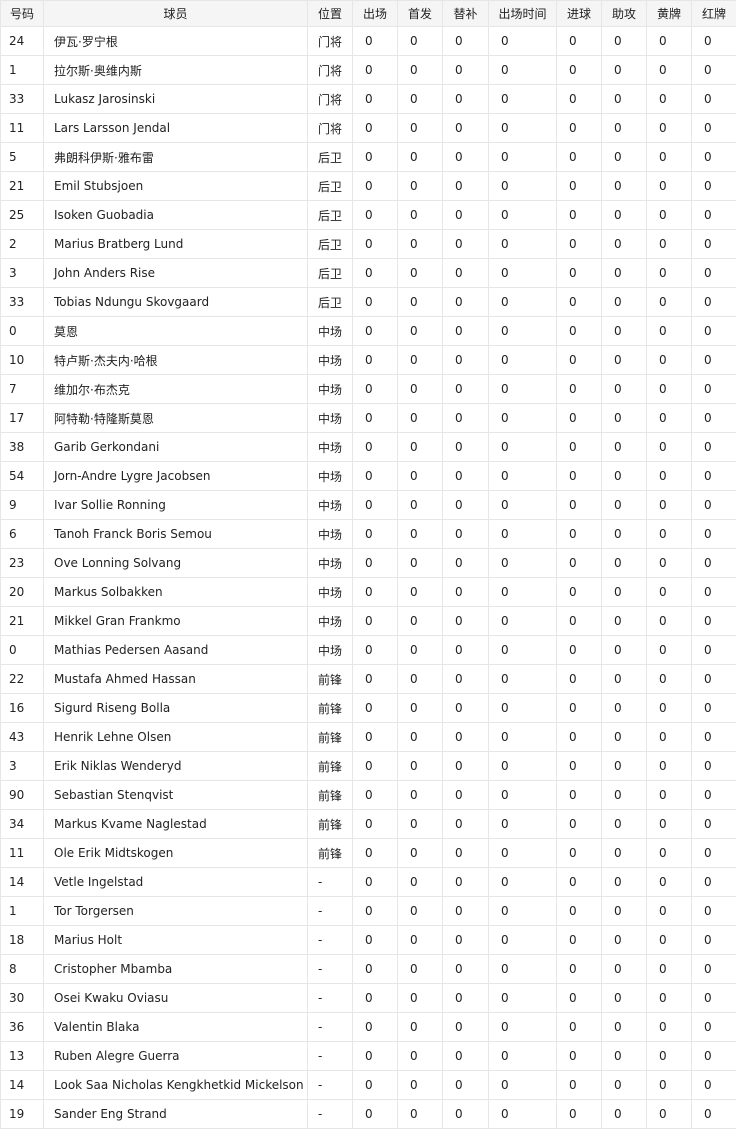 The height and width of the screenshot is (1137, 736). What do you see at coordinates (175, 795) in the screenshot?
I see `player-name: Sebastian Stenqvist` at bounding box center [175, 795].